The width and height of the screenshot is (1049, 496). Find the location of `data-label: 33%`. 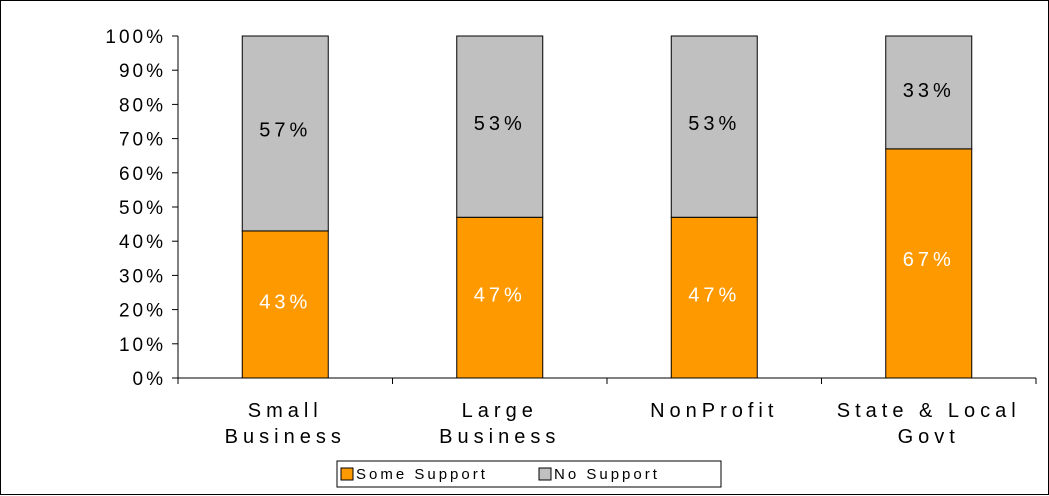

data-label: 33% is located at coordinates (929, 91).